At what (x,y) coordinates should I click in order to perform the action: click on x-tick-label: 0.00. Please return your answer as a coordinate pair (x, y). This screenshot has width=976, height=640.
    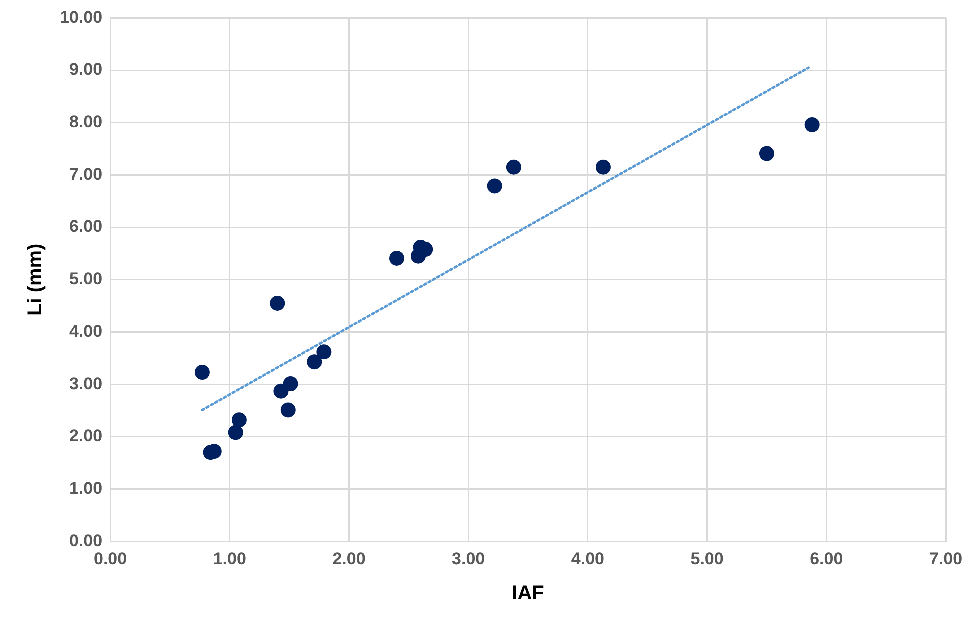
    Looking at the image, I should click on (111, 558).